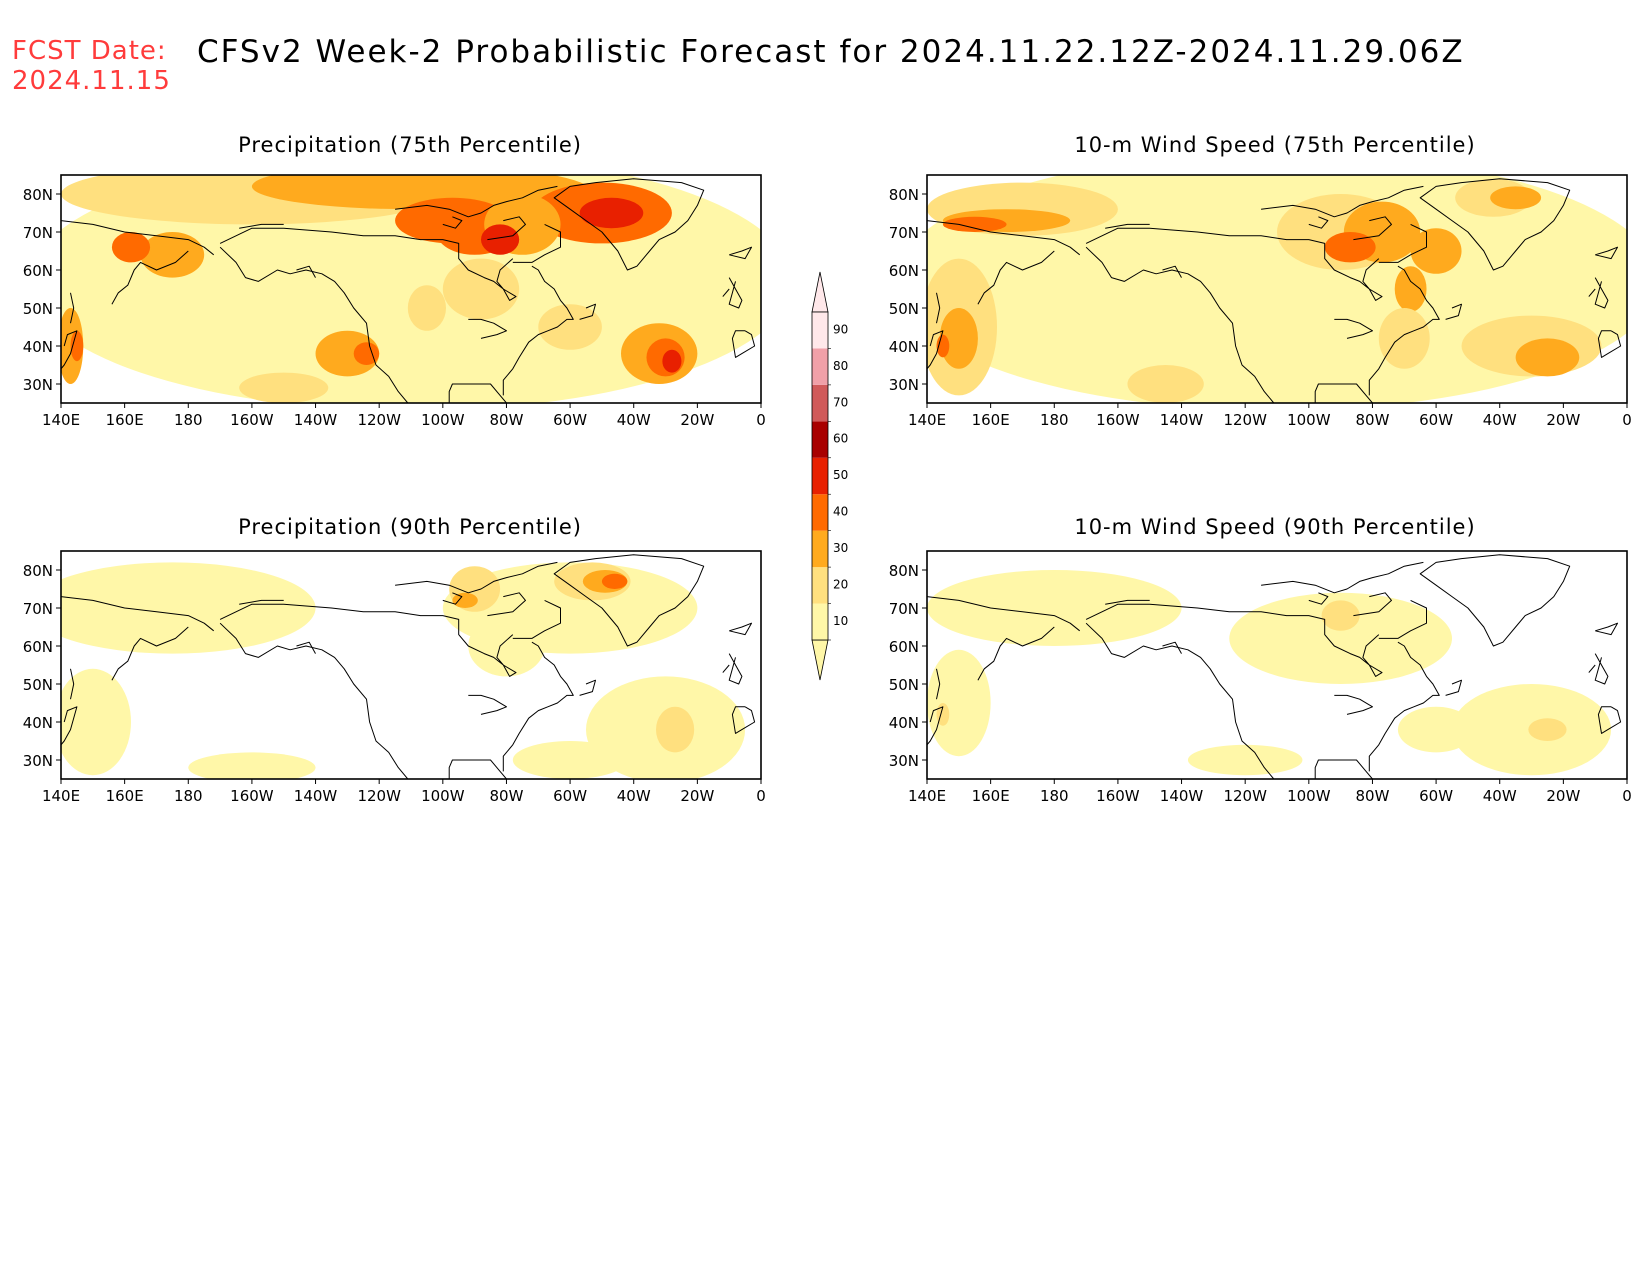 This screenshot has width=1650, height=1275. Describe the element at coordinates (840, 329) in the screenshot. I see `colorbar-label: 90` at that location.